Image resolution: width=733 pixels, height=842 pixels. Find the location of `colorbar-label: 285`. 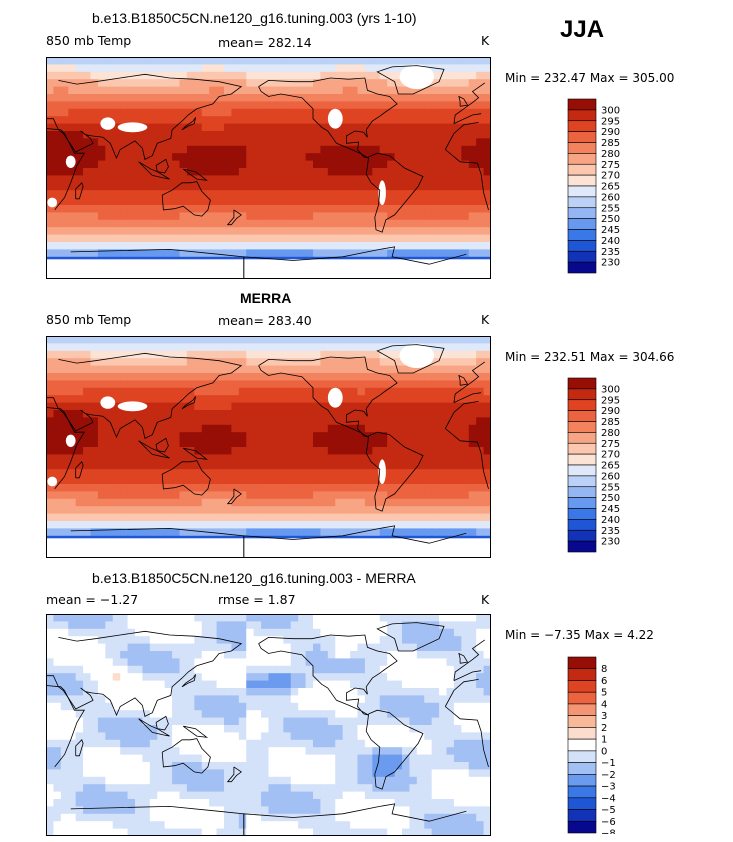

colorbar-label: 285 is located at coordinates (610, 143).